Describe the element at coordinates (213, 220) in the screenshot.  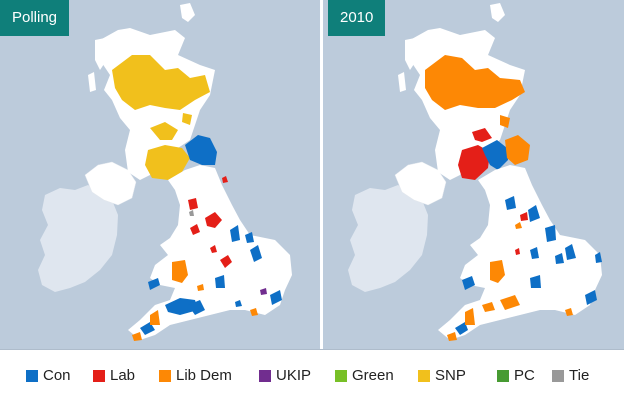
I see `polling-lab-yorkshire` at that location.